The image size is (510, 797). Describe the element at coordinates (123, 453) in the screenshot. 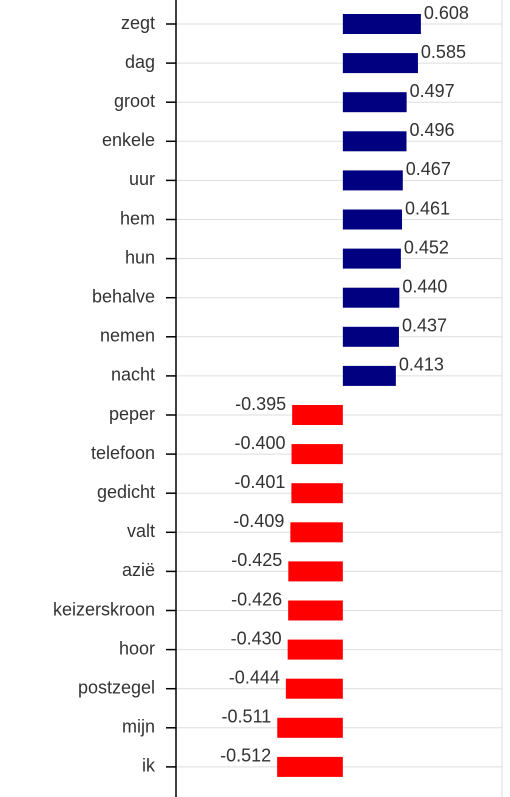

I see `y-tick-label: telefoon` at that location.